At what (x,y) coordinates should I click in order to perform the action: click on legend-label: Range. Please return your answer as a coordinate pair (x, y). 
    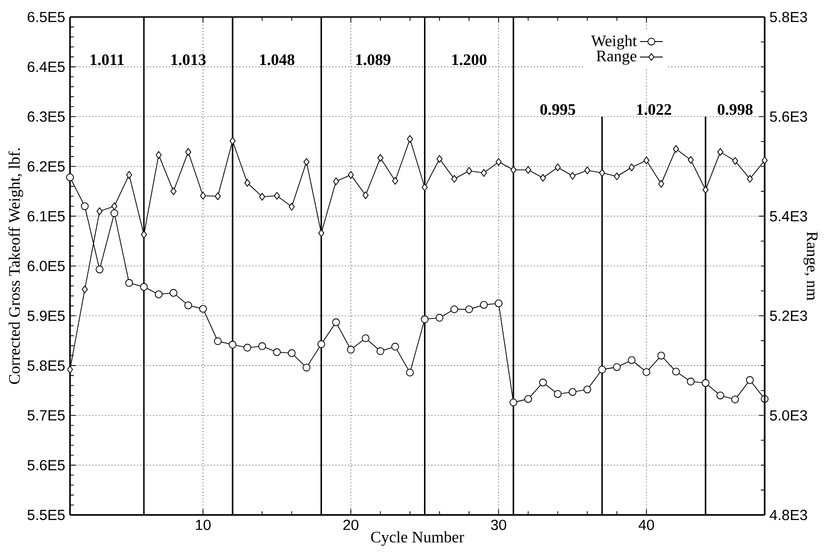
    Looking at the image, I should click on (616, 57).